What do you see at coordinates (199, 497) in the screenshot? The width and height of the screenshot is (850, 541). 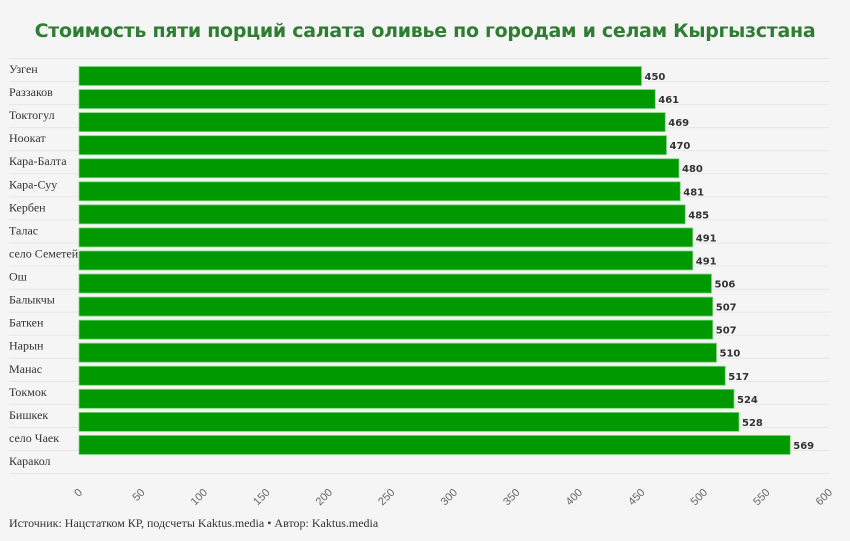 I see `x-tick-label: 100` at bounding box center [199, 497].